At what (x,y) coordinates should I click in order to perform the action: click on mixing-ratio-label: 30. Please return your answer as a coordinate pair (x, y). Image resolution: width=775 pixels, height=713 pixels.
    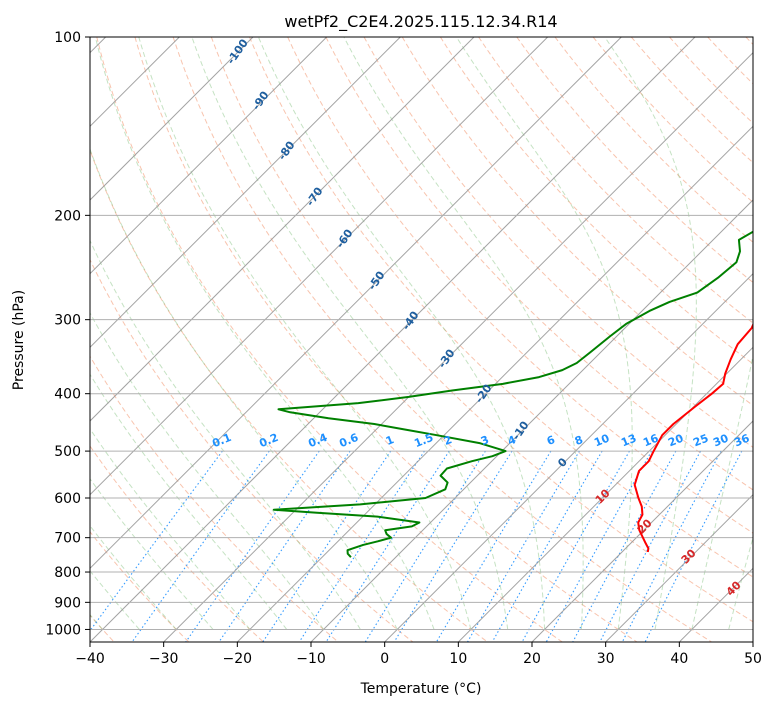
    Looking at the image, I should click on (720, 441).